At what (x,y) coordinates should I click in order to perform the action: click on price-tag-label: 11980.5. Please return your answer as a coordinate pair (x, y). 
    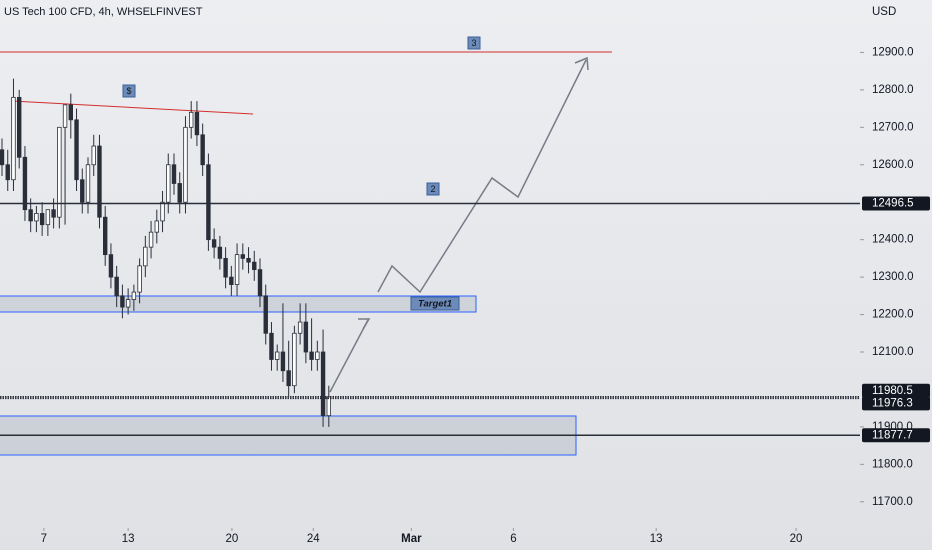
    Looking at the image, I should click on (892, 391).